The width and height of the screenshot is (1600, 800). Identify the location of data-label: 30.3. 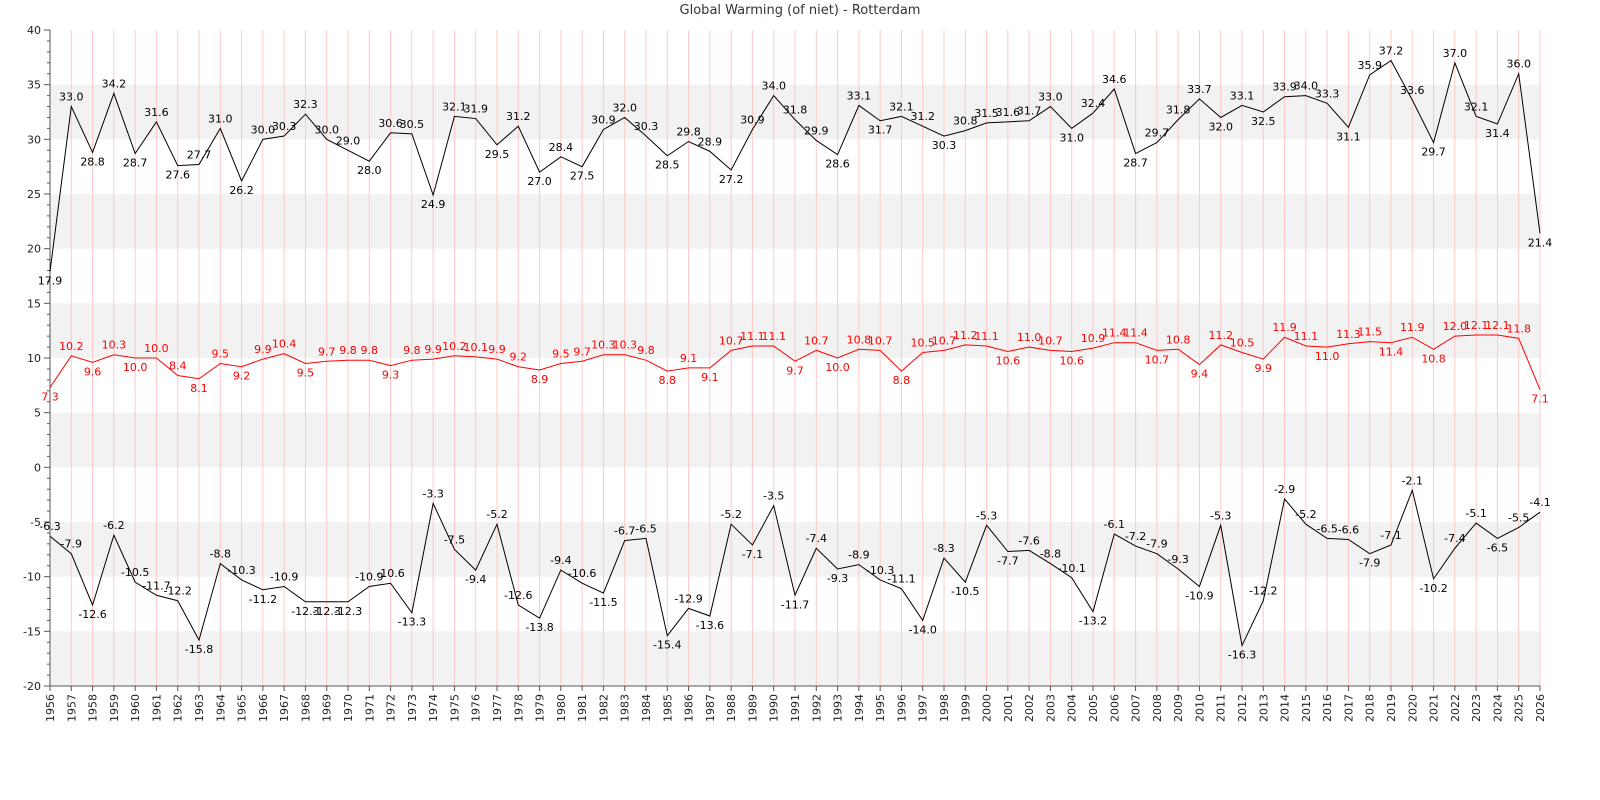
(944, 145).